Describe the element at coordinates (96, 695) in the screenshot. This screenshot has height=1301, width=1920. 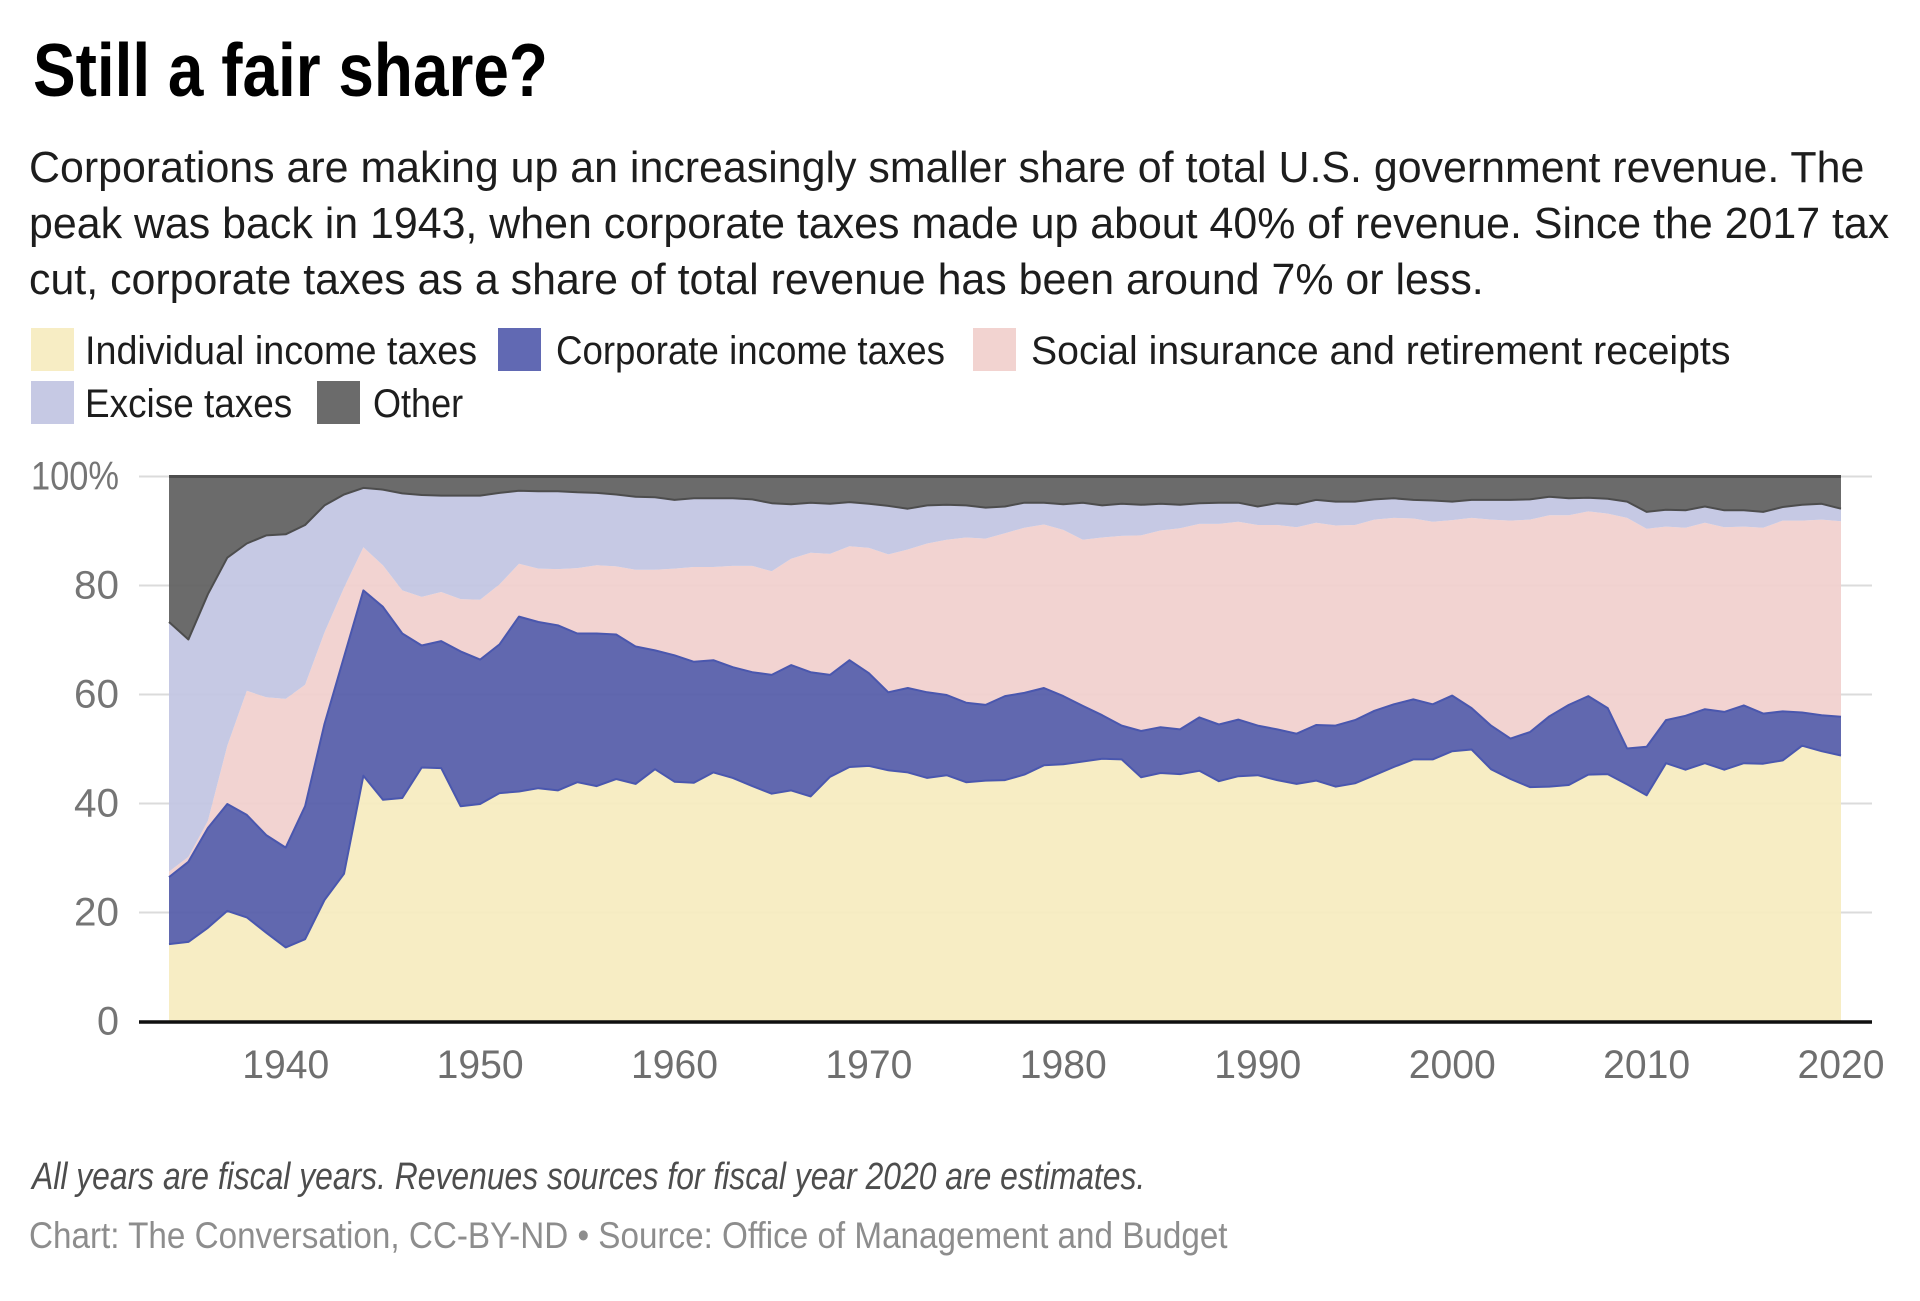
I see `svg-text: 60` at that location.